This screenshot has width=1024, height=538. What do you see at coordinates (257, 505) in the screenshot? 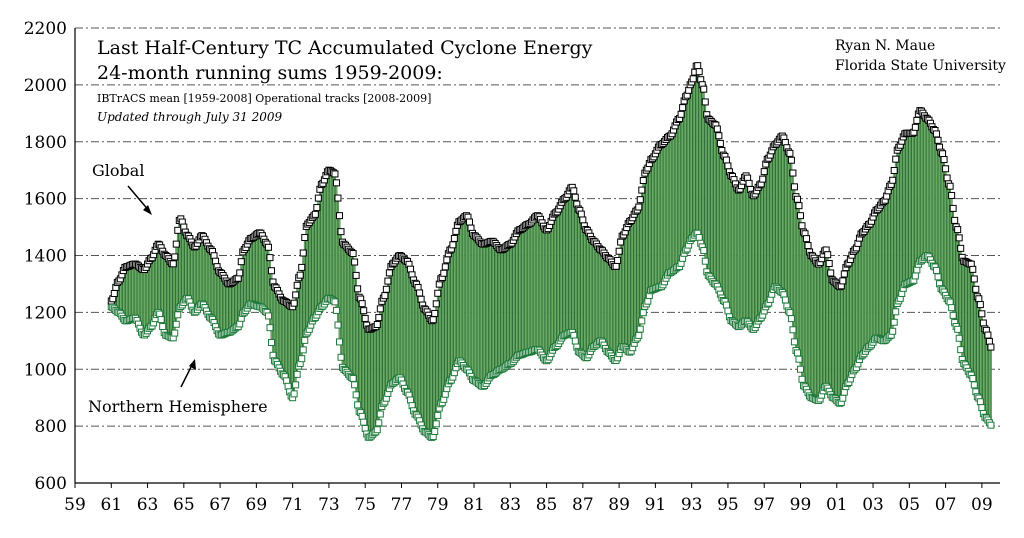
I see `x-tick-label: 69` at bounding box center [257, 505].